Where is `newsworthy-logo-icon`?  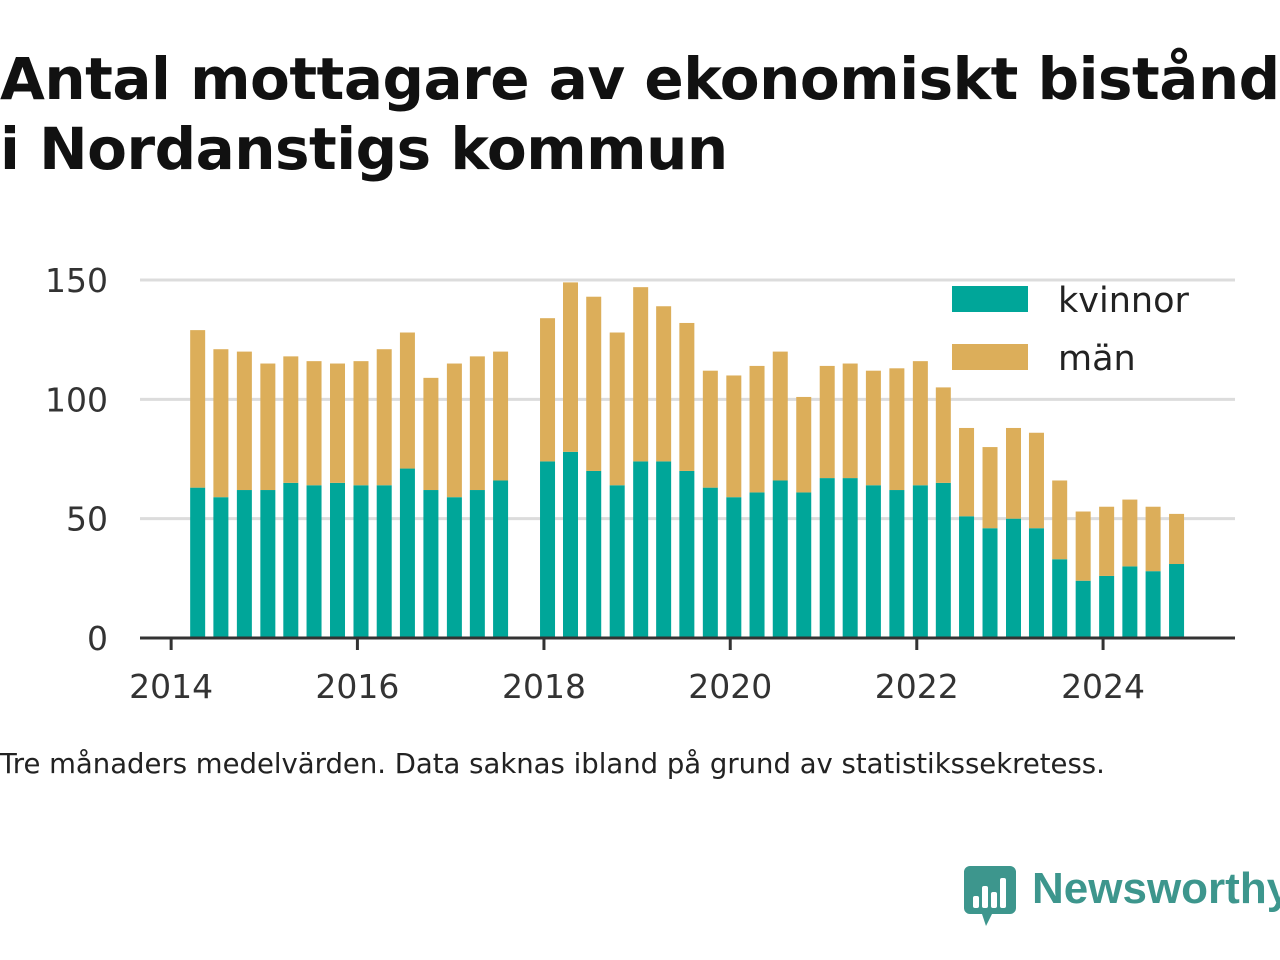 newsworthy-logo-icon is located at coordinates (990, 896).